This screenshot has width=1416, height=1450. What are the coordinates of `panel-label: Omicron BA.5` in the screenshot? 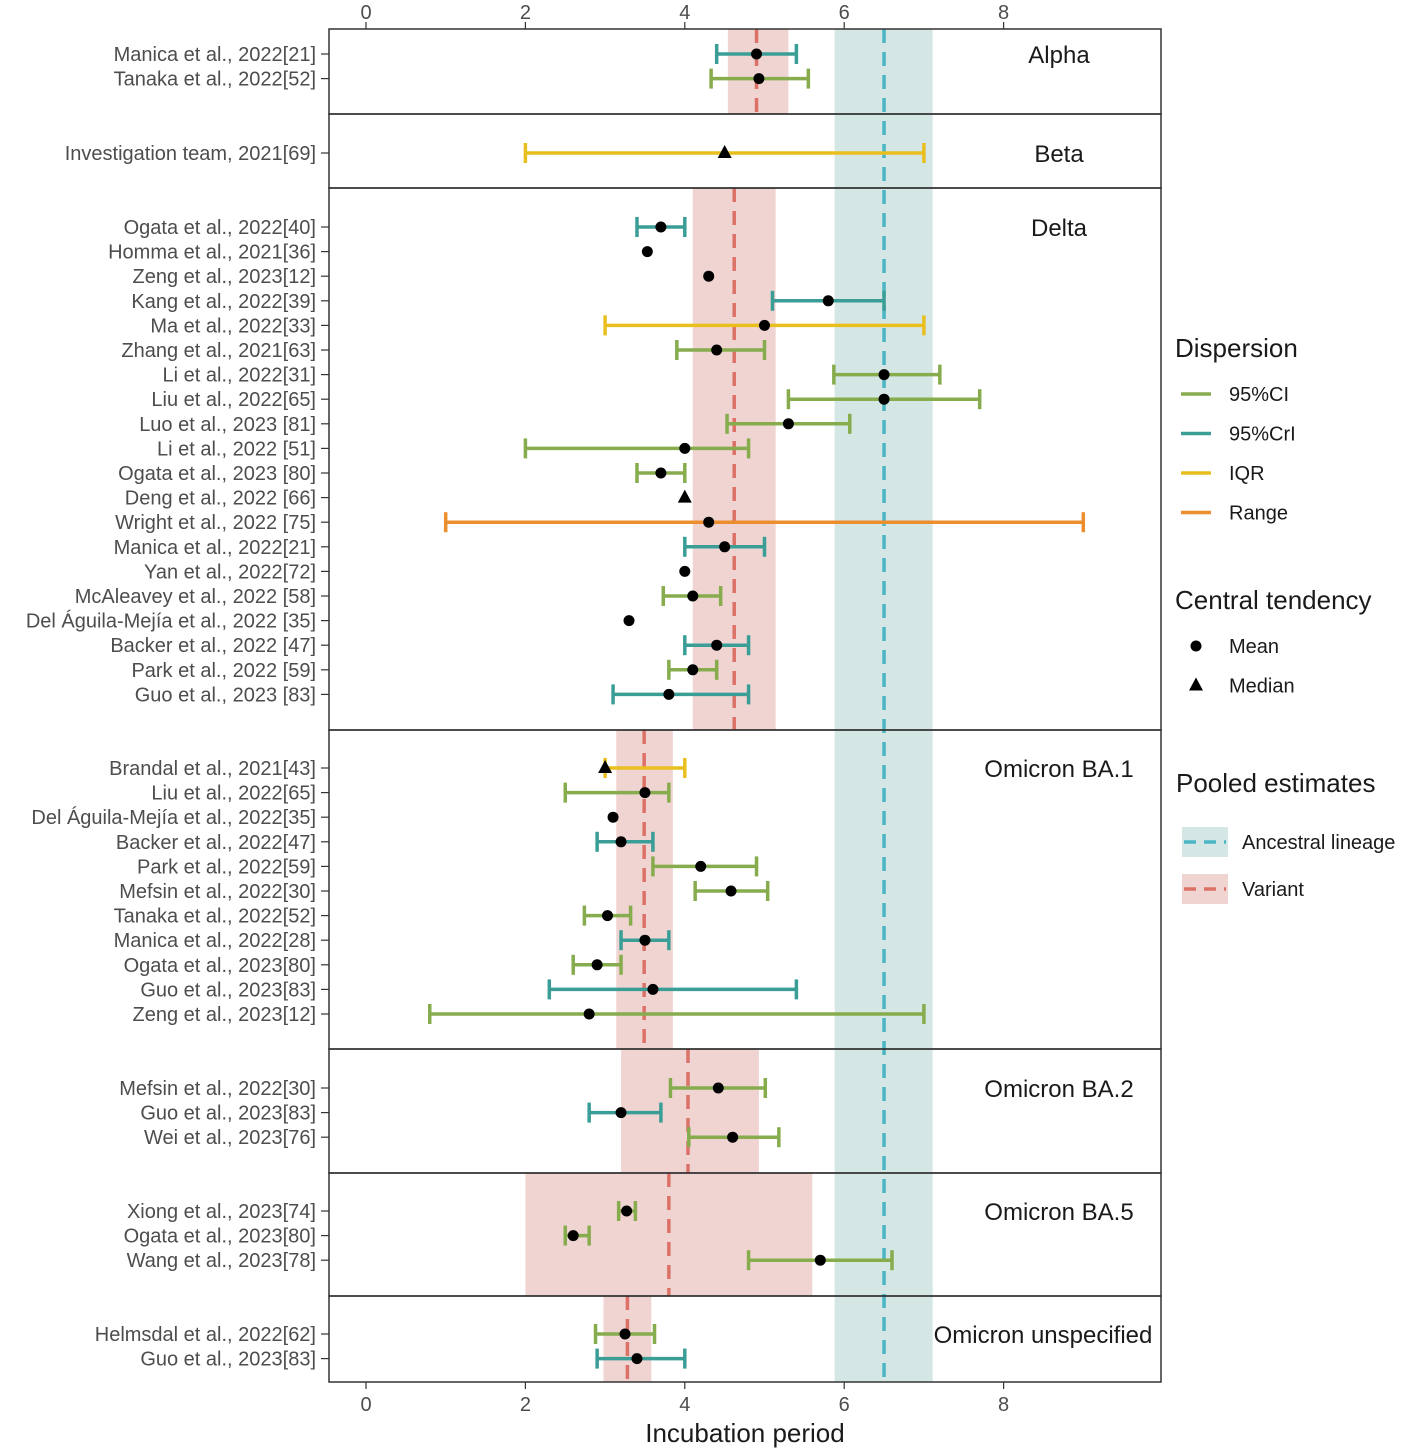 It's located at (1058, 1212).